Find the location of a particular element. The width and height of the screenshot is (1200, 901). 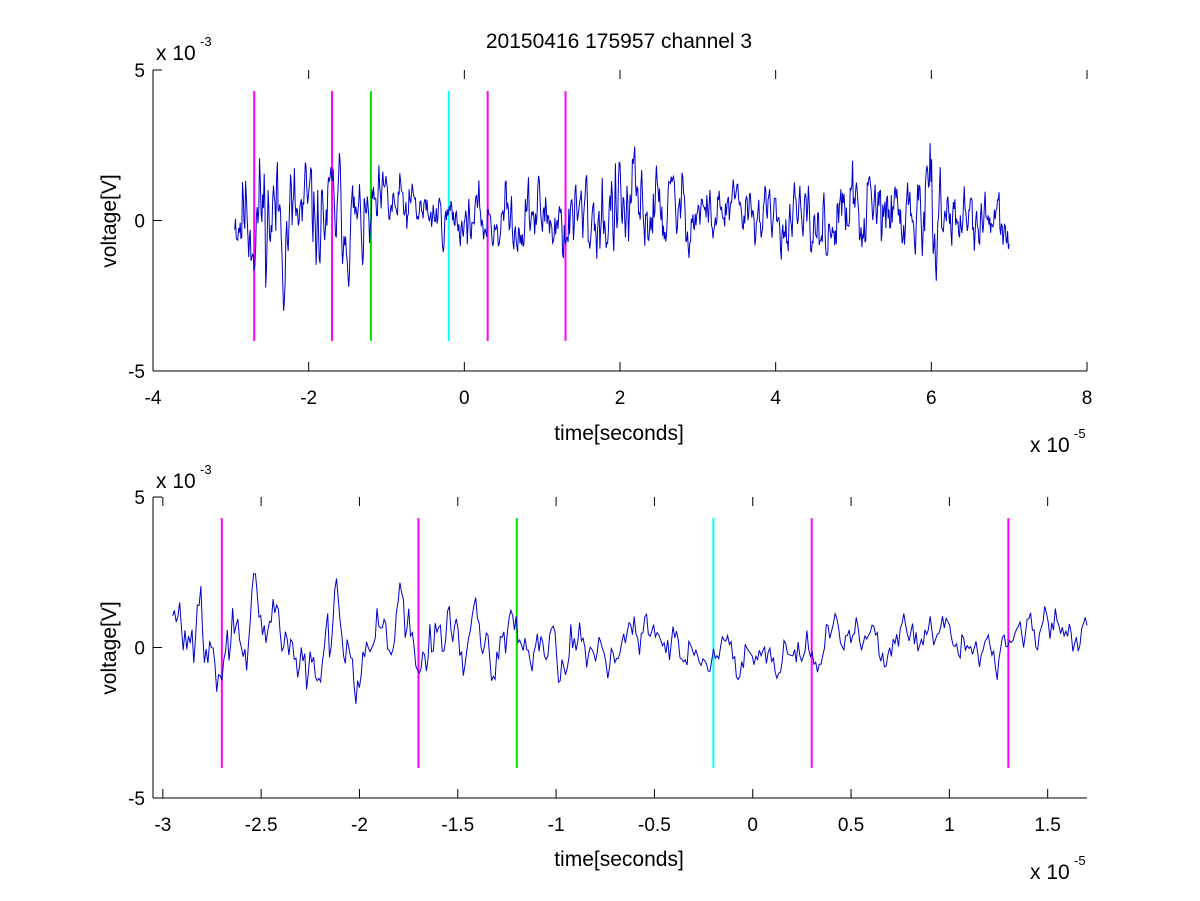

top-signal-line is located at coordinates (622, 227).